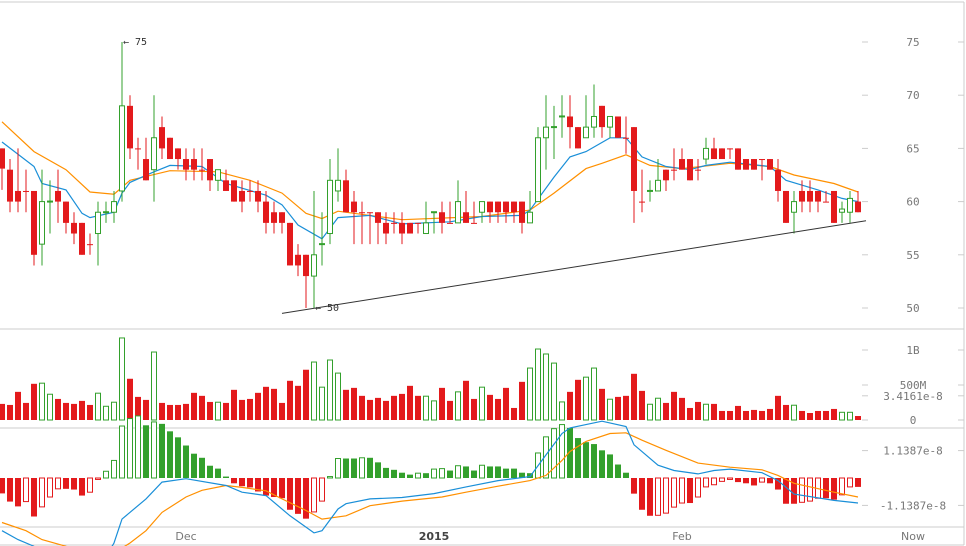 This screenshot has height=546, width=966. What do you see at coordinates (912, 42) in the screenshot?
I see `y-tick-label: 75` at bounding box center [912, 42].